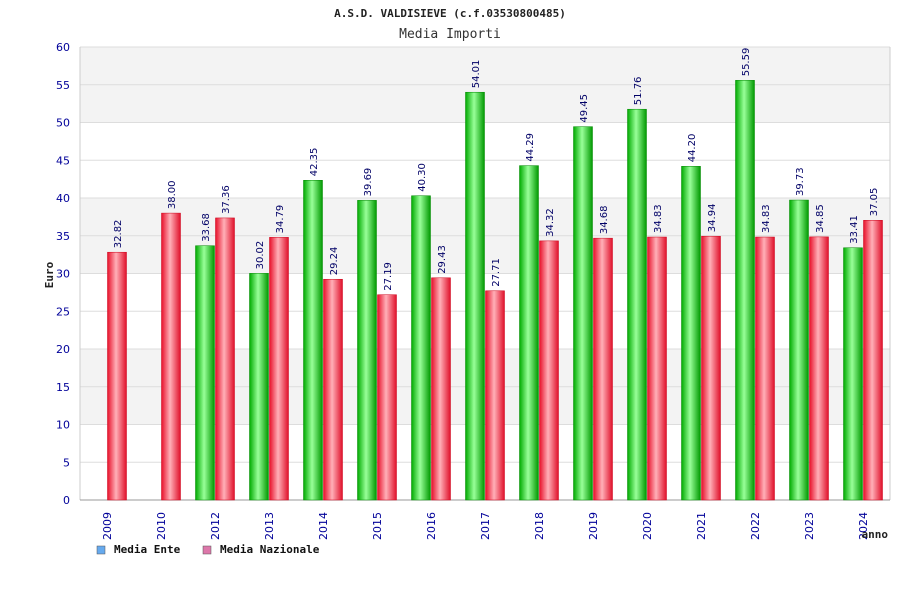 This screenshot has height=600, width=900. Describe the element at coordinates (496, 272) in the screenshot. I see `value-label: 27.71` at that location.